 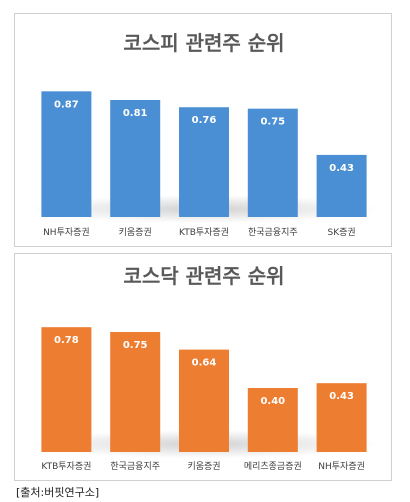 What do you see at coordinates (204, 363) in the screenshot?
I see `kosdaq-bar-value-label: 0.64` at bounding box center [204, 363].